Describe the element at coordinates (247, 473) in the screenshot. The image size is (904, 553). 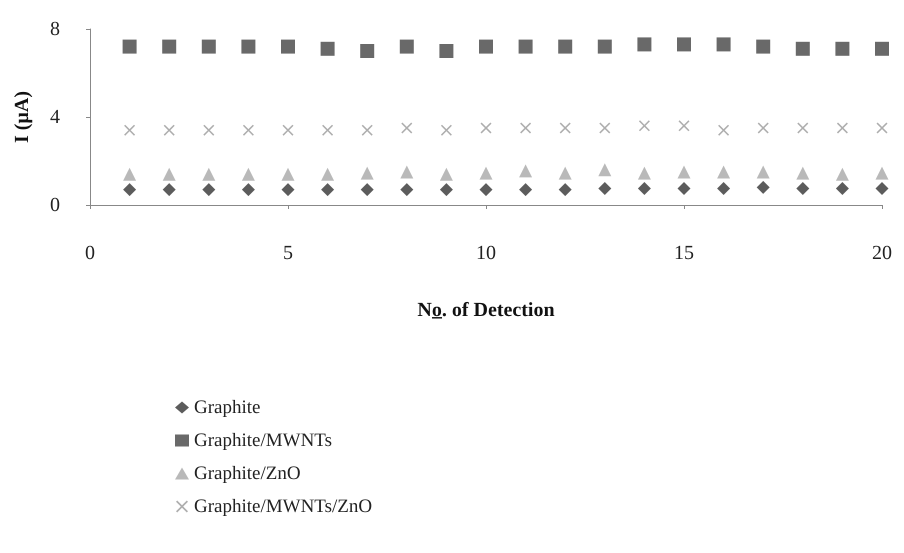
I see `legend-label: Graphite/ZnO` at that location.